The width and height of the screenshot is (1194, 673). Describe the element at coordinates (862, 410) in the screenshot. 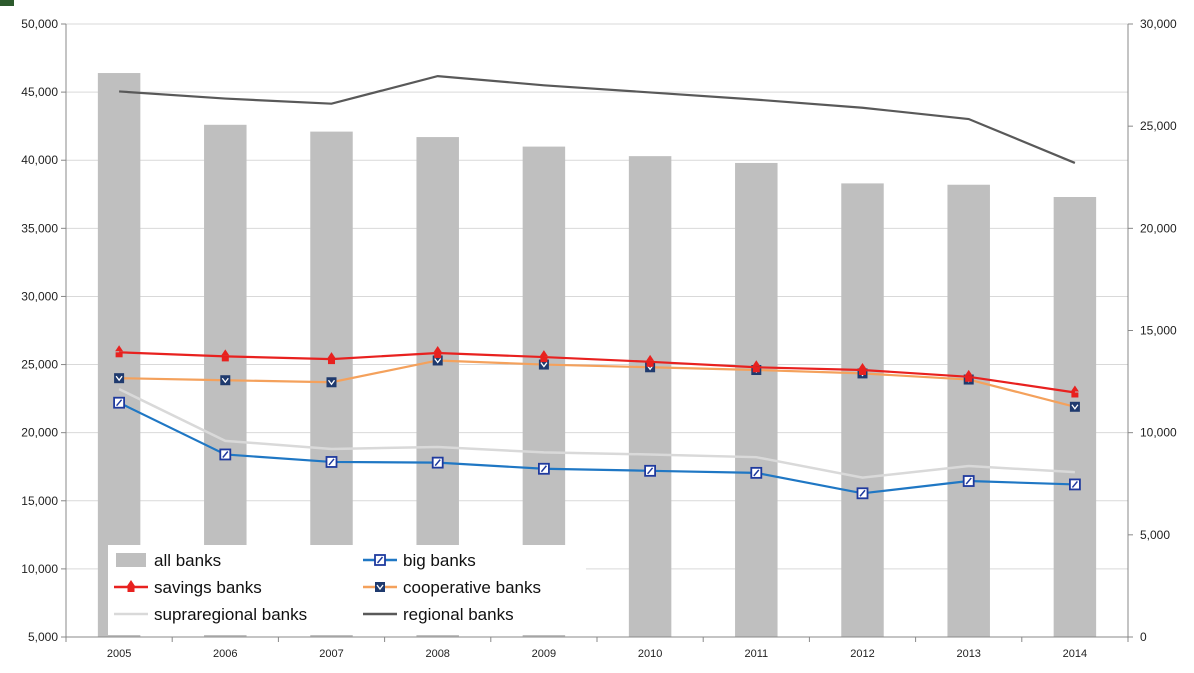

I see `bar-2012` at that location.